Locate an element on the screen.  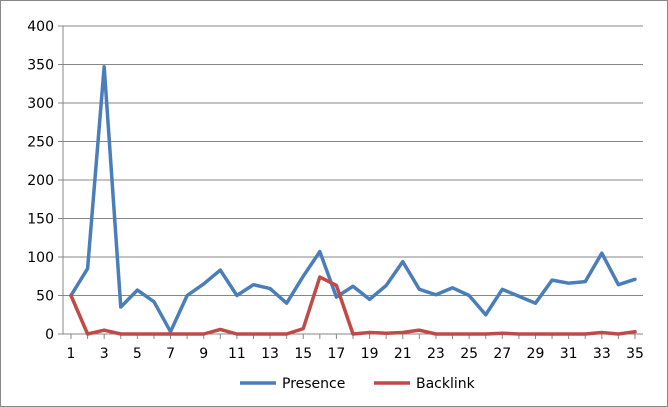
legend-label-presence: Presence is located at coordinates (313, 384).